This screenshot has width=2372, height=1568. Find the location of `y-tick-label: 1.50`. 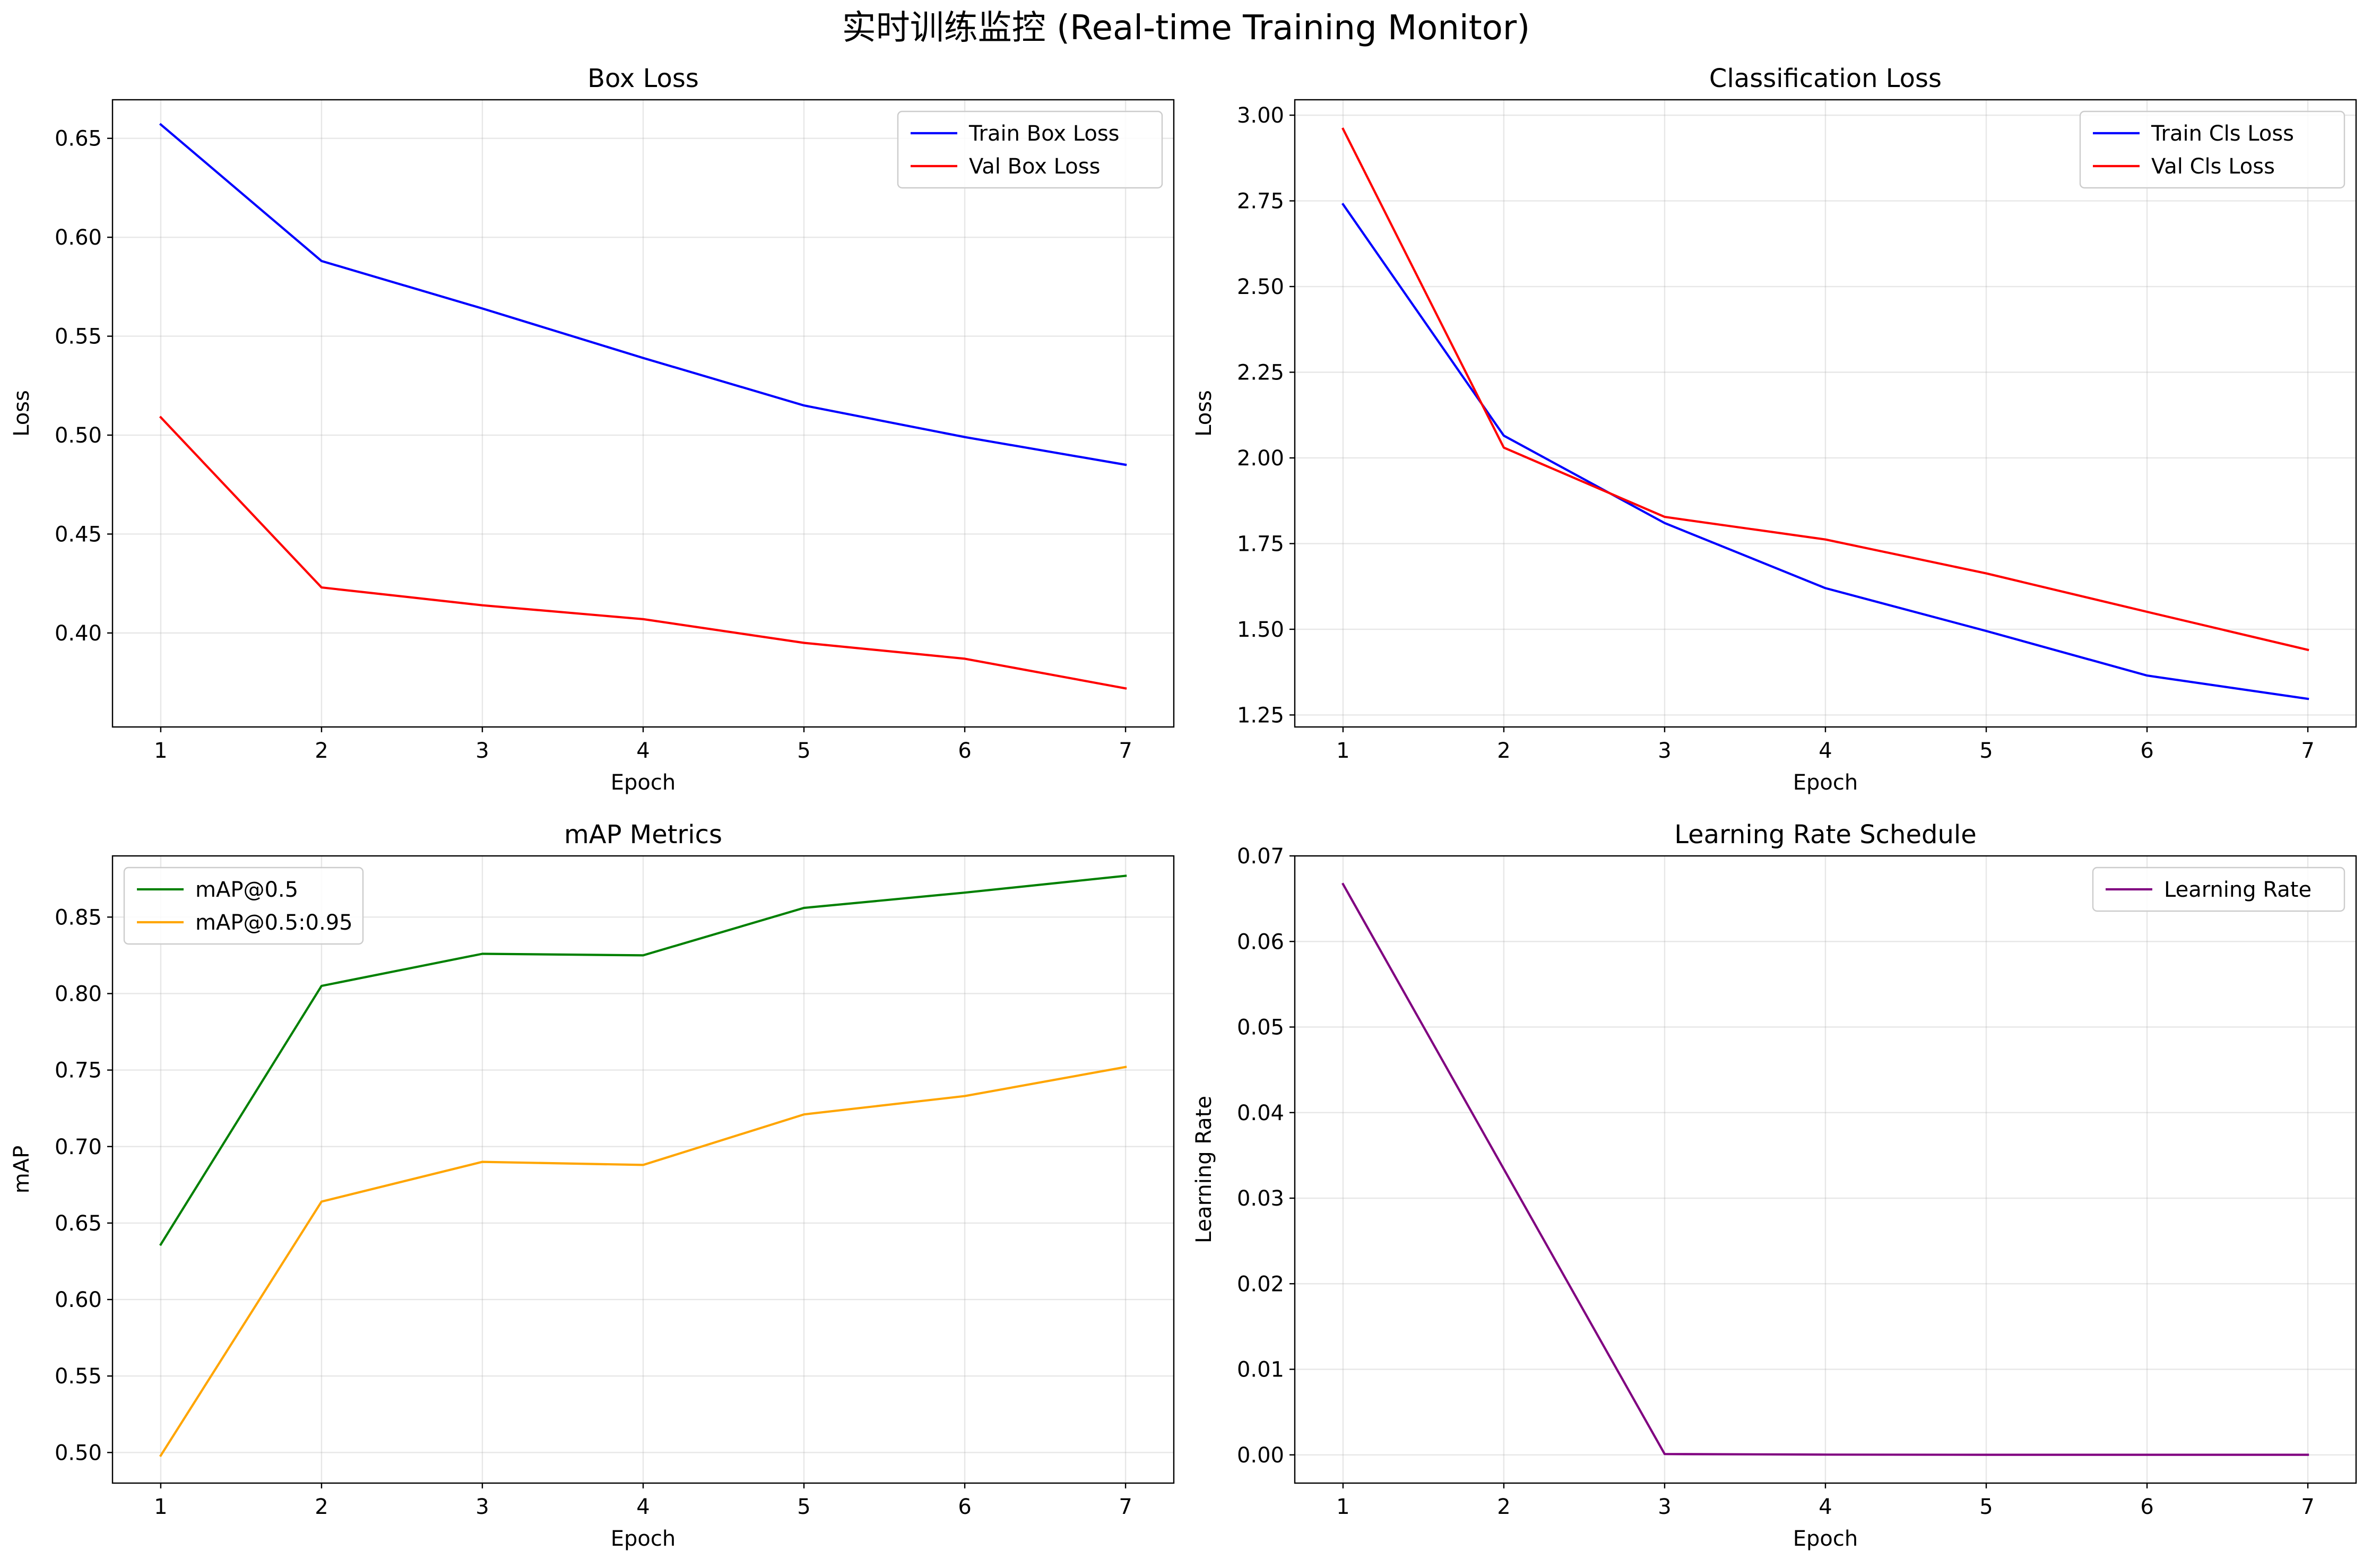

y-tick-label: 1.50 is located at coordinates (1260, 630).